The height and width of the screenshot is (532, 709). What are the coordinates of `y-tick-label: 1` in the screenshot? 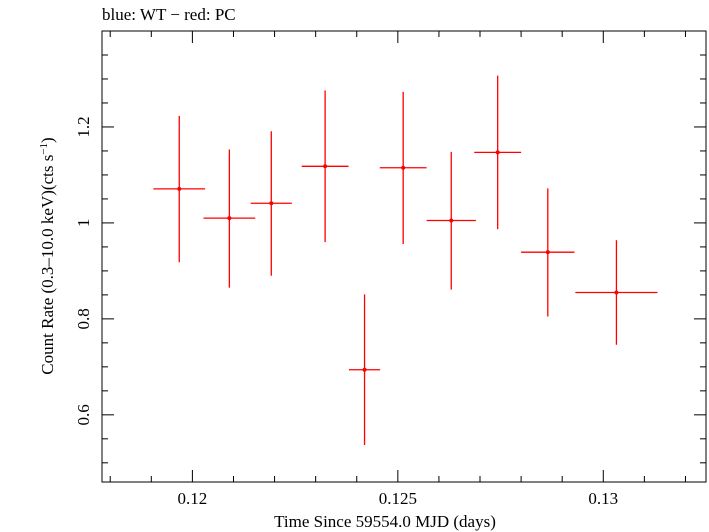 It's located at (83, 223).